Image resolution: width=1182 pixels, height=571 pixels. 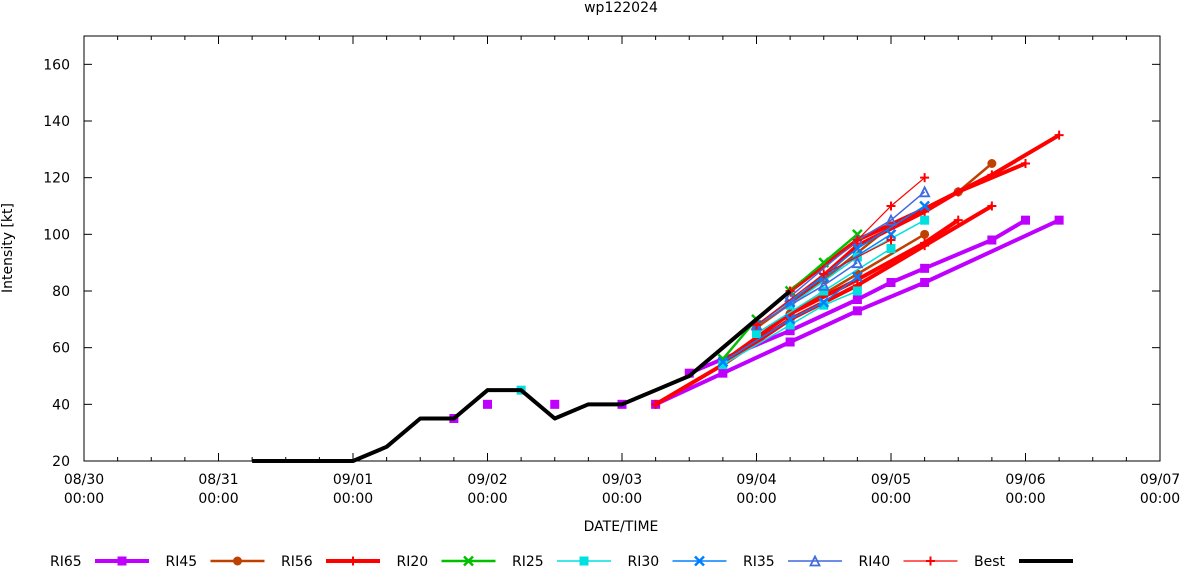 I want to click on line-ri65, so click(x=857, y=312).